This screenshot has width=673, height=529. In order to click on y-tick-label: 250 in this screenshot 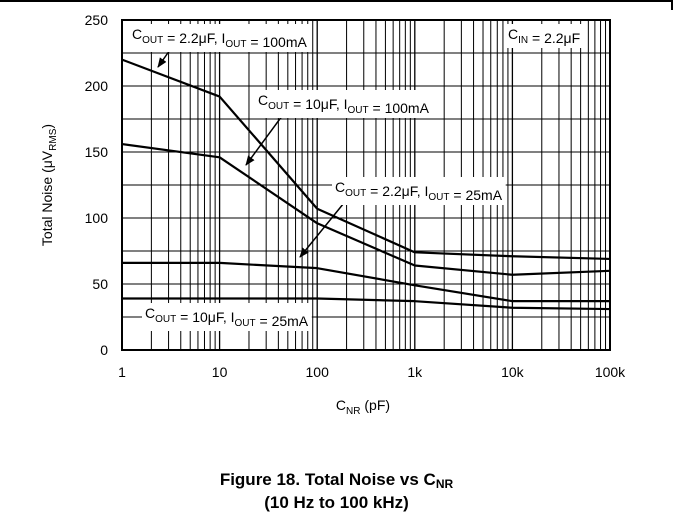, I will do `click(97, 20)`.